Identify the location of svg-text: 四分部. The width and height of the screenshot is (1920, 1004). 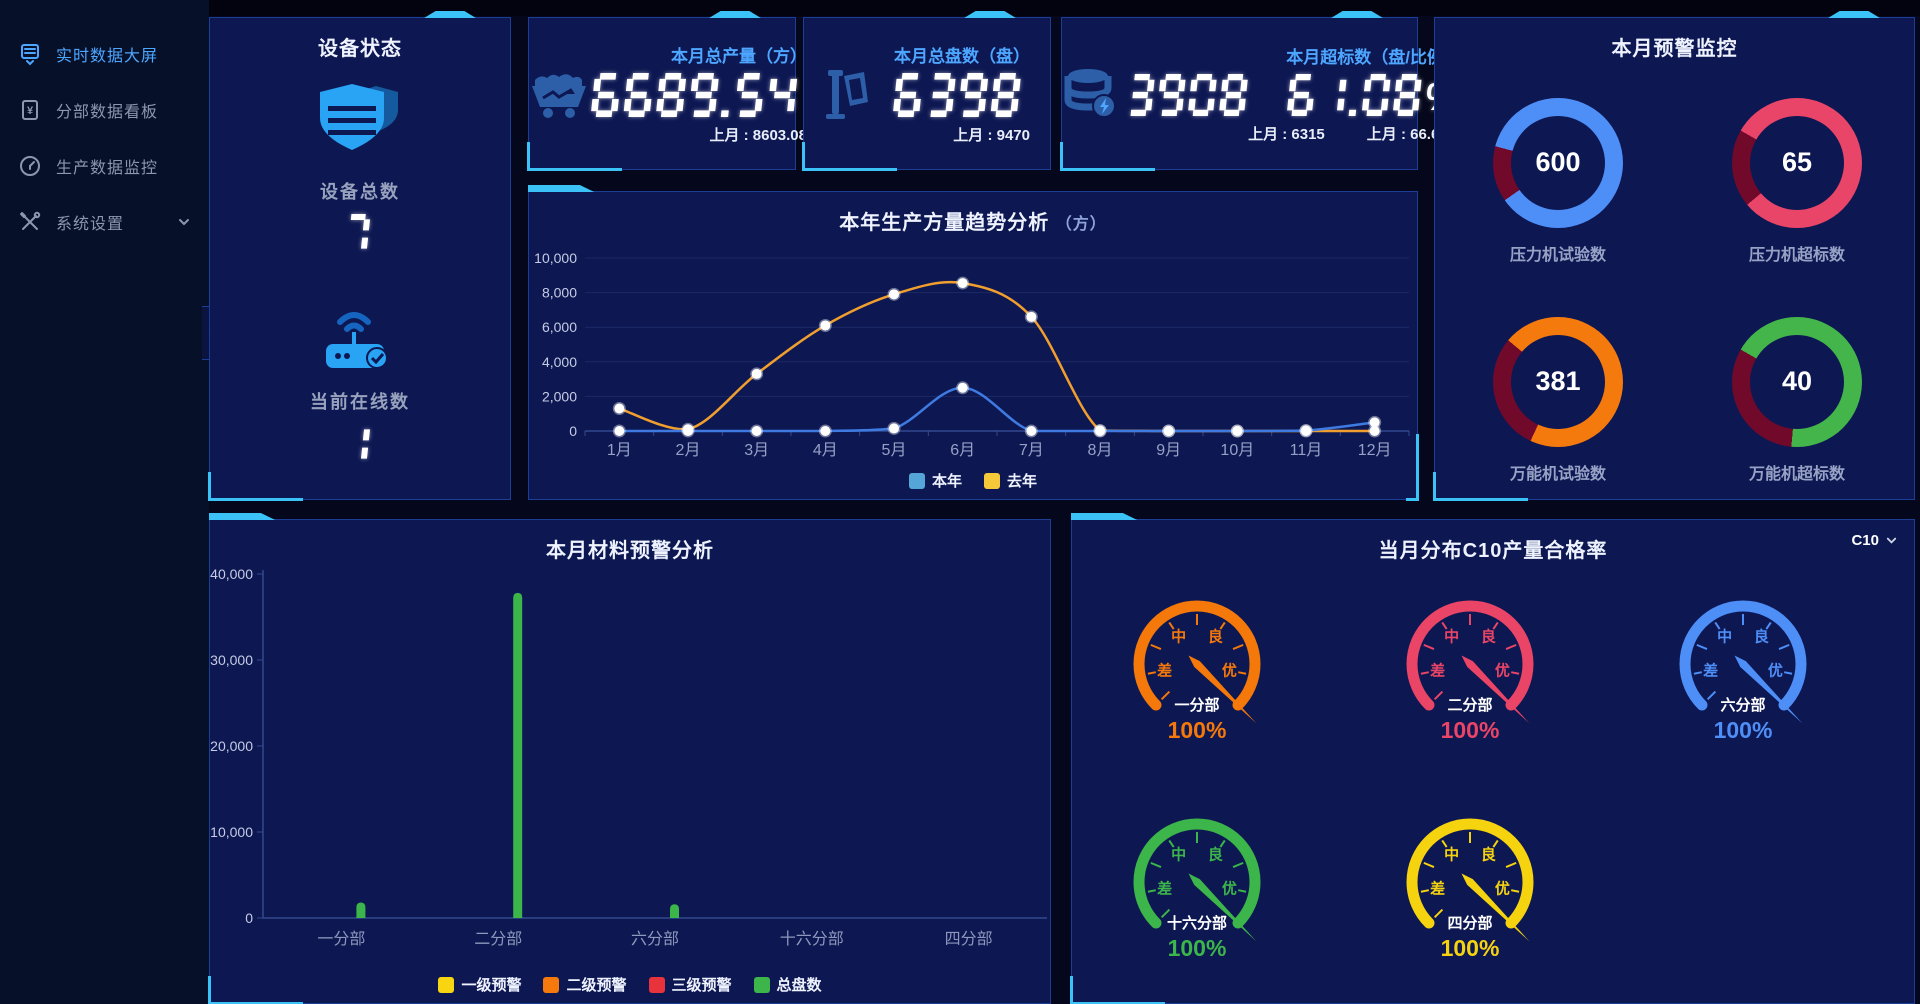
(1469, 923).